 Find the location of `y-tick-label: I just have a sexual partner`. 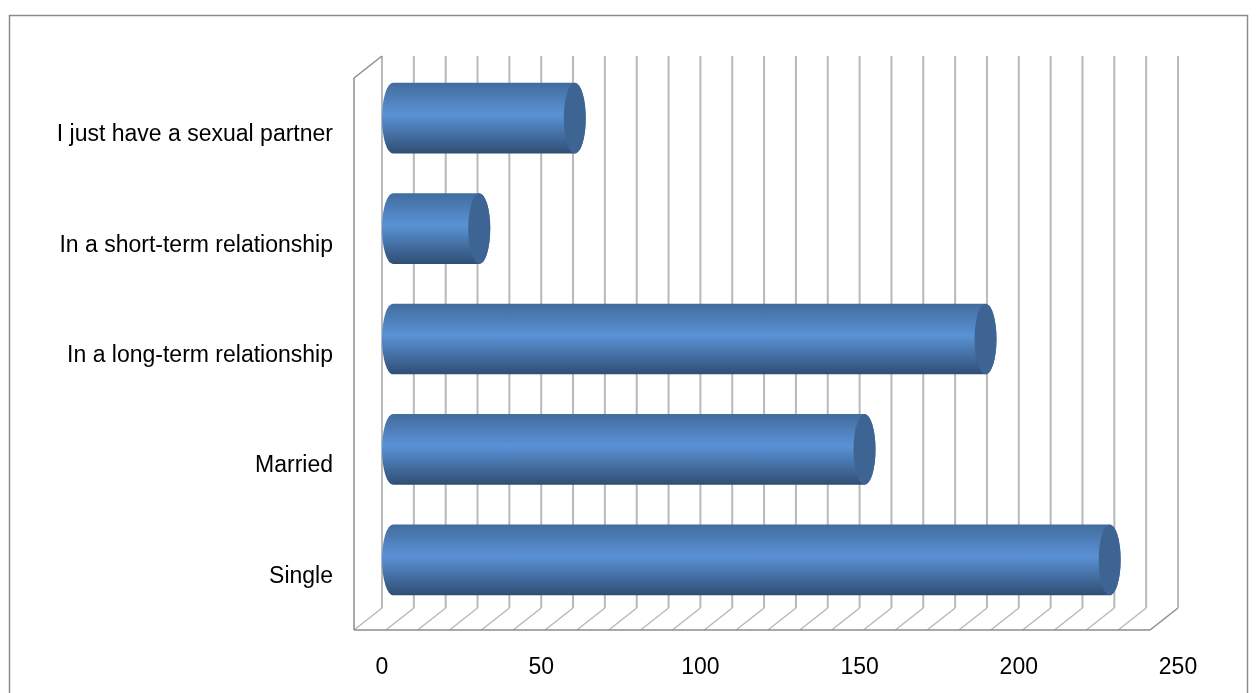

y-tick-label: I just have a sexual partner is located at coordinates (195, 133).